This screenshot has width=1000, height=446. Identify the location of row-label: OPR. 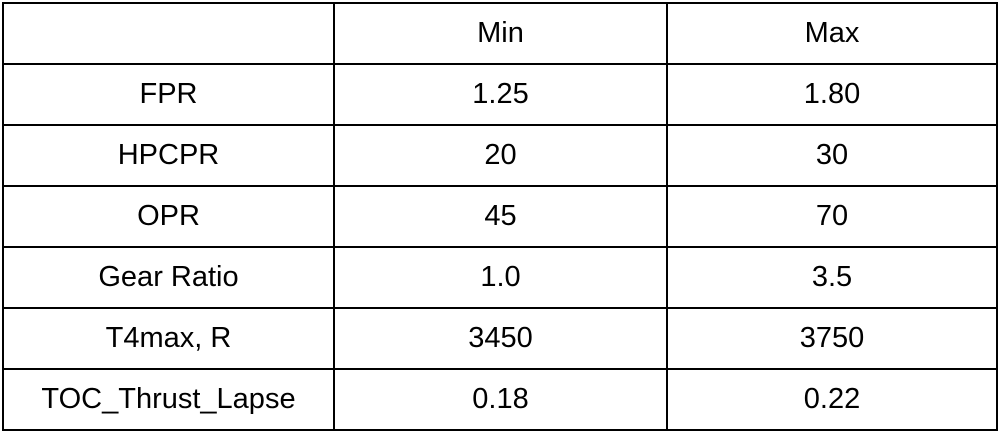
(168, 216).